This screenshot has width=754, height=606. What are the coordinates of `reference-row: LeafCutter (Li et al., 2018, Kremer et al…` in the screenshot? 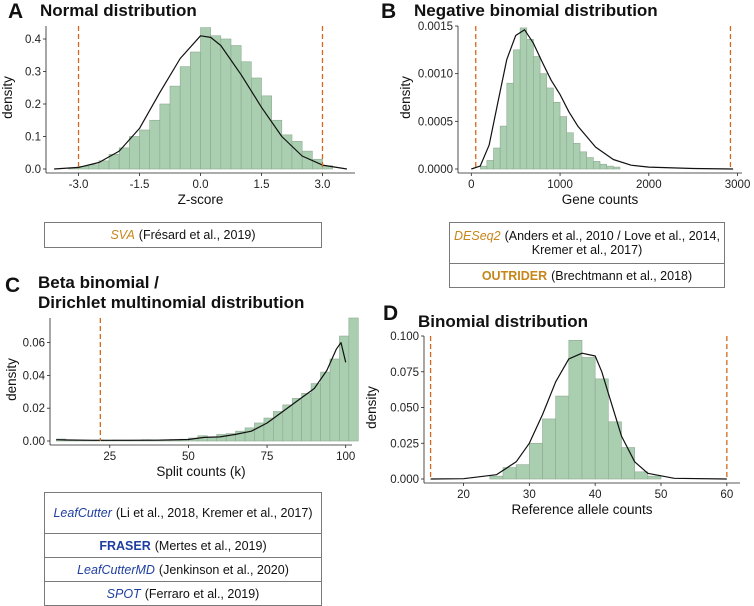 It's located at (183, 513).